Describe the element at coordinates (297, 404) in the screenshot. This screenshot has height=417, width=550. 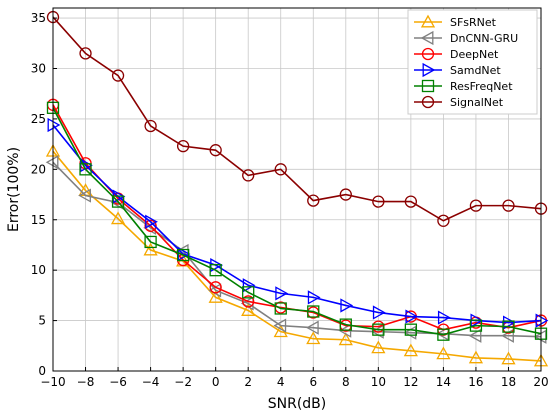
I see `x-axis-label: SNR(dB)` at that location.